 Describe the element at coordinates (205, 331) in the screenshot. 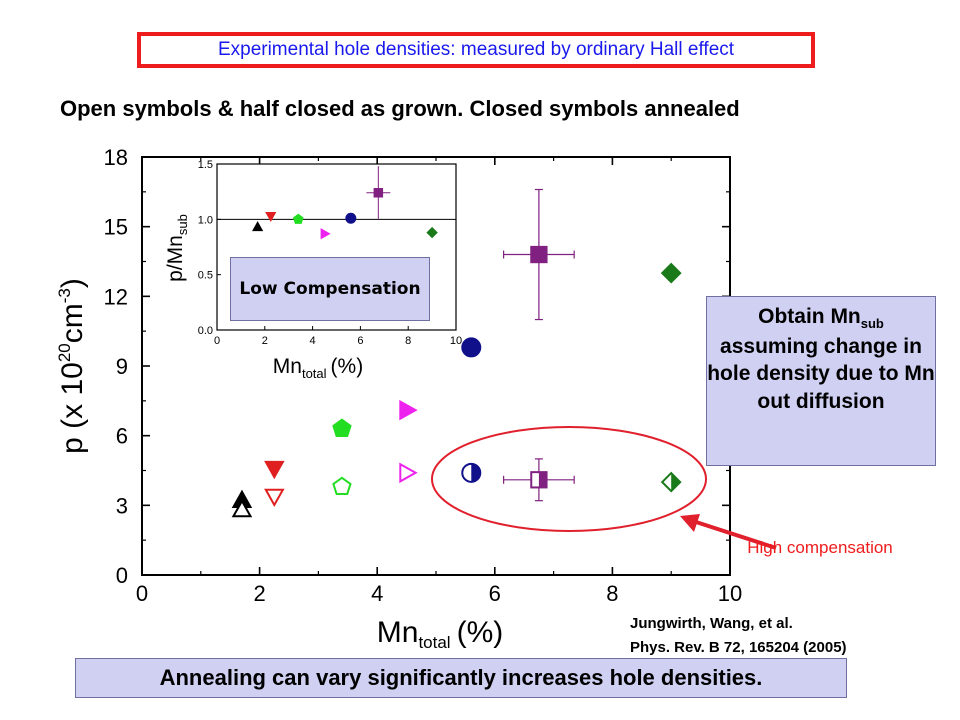

I see `inset-y-tick-label: 0.0` at that location.